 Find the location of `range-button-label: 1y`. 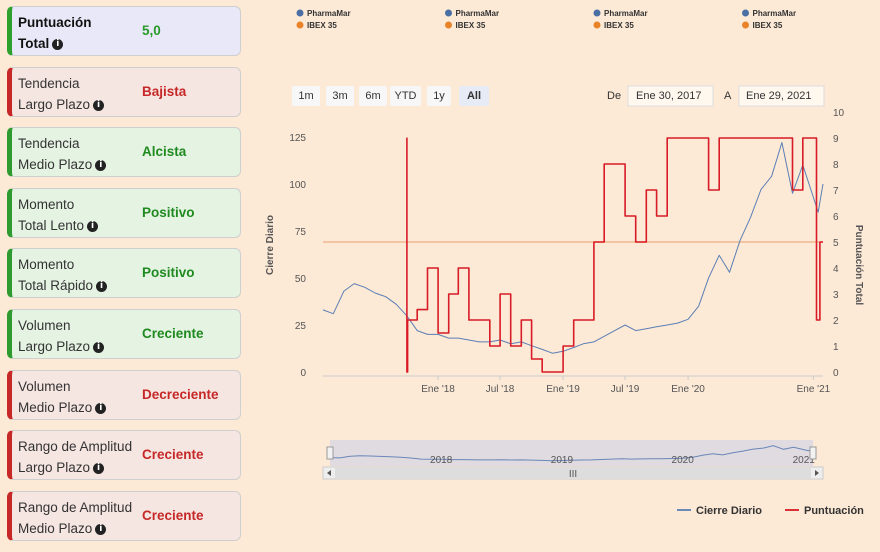

range-button-label: 1y is located at coordinates (439, 96).